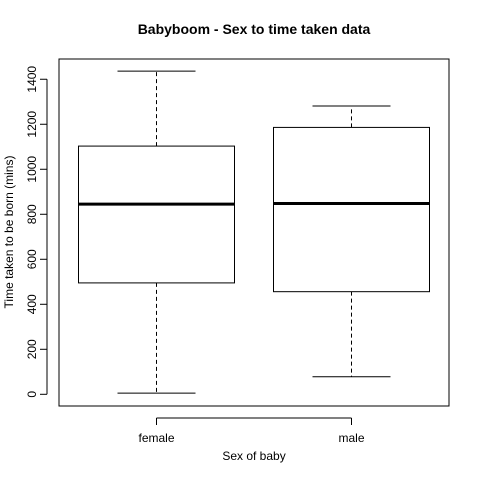  I want to click on y-tick-label: 1400, so click(32, 79).